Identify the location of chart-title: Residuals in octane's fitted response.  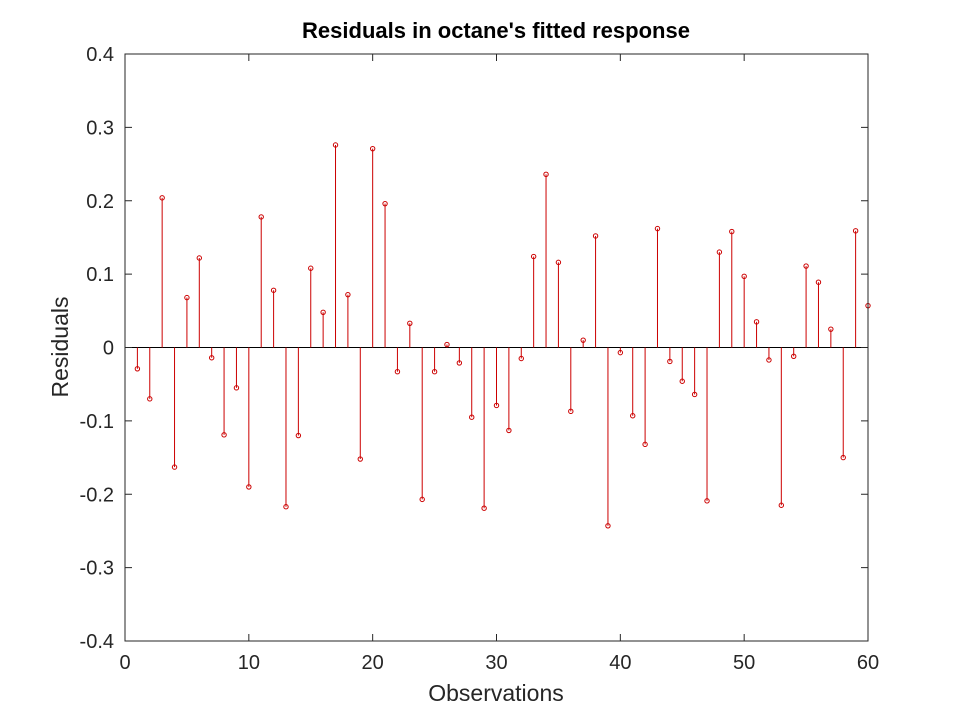
(496, 30).